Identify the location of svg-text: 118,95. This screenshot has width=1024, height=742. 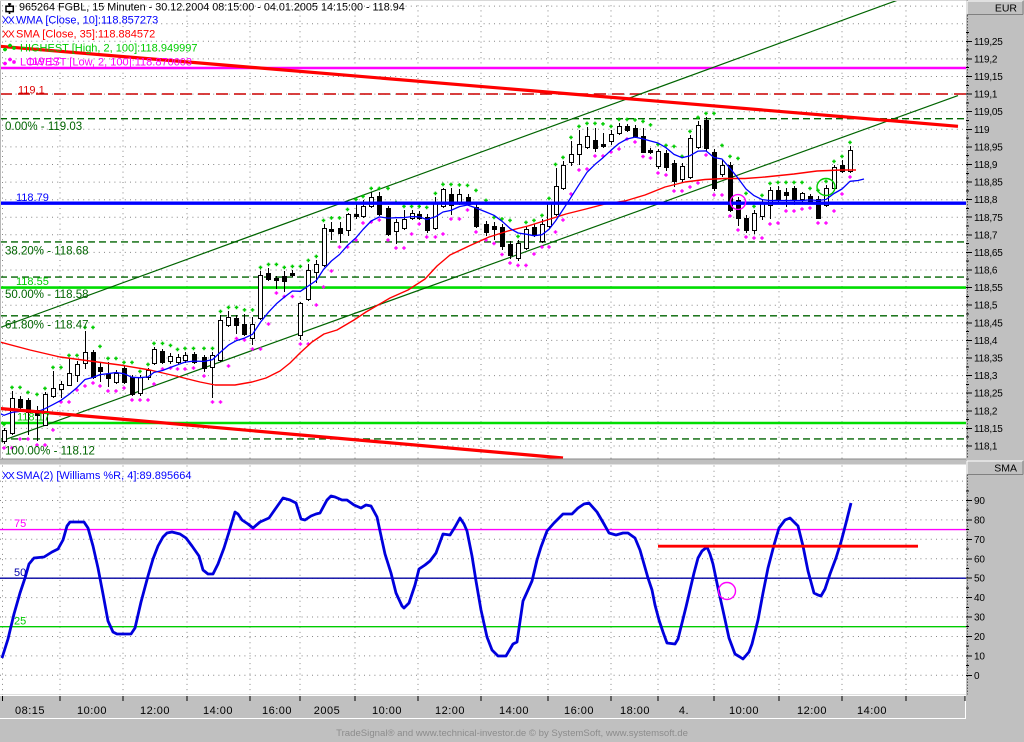
(988, 147).